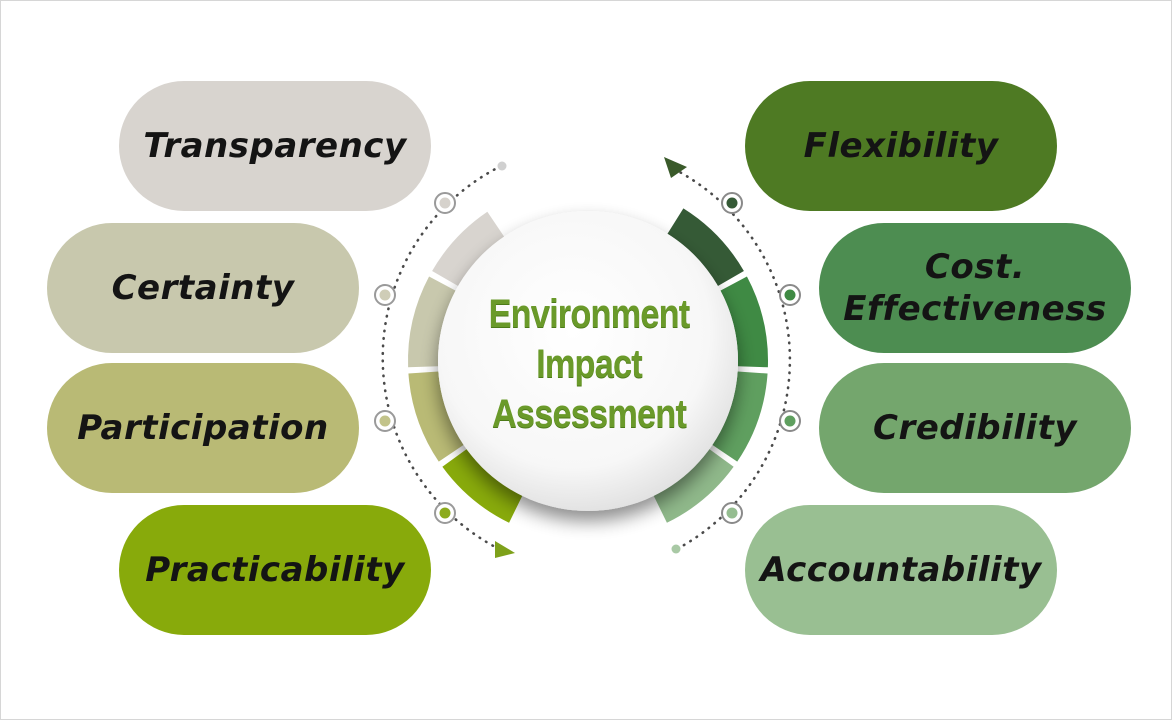  I want to click on left-arc-end-dot, so click(502, 166).